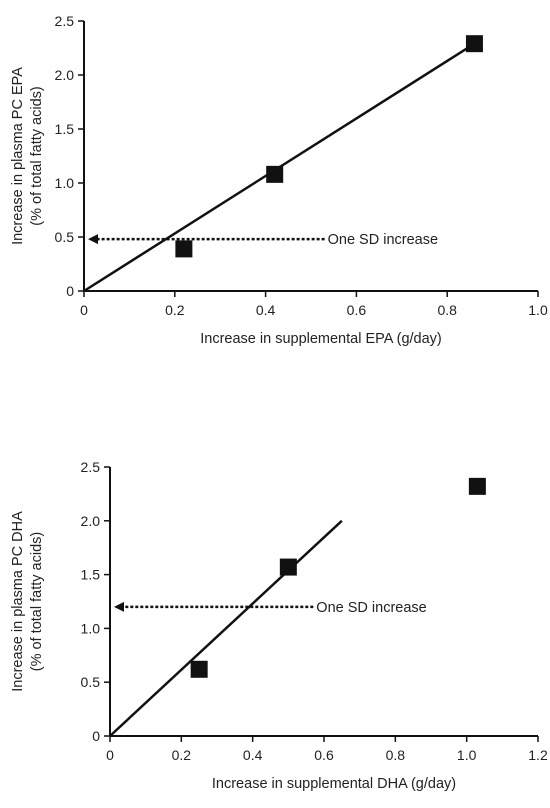 Image resolution: width=550 pixels, height=808 pixels. What do you see at coordinates (18, 601) in the screenshot?
I see `y-axis-title-line: Increase in plasma PC DHA` at bounding box center [18, 601].